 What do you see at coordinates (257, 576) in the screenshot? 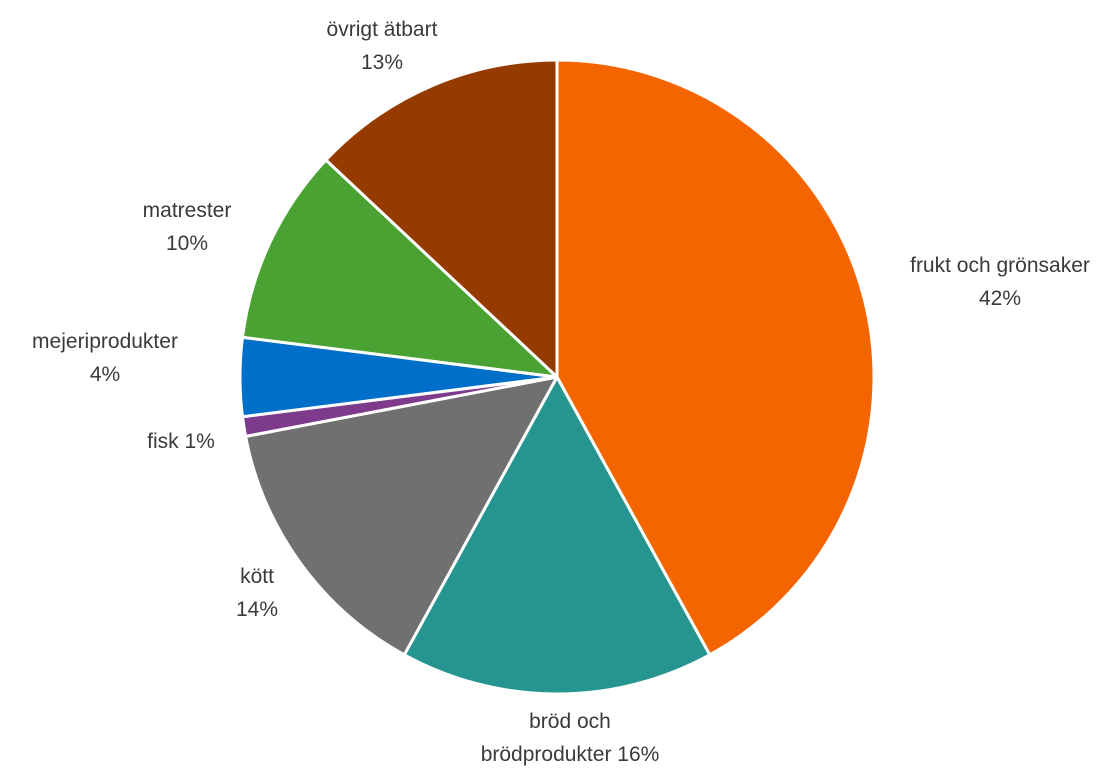
I see `slice-label-2-line-0: kött` at bounding box center [257, 576].